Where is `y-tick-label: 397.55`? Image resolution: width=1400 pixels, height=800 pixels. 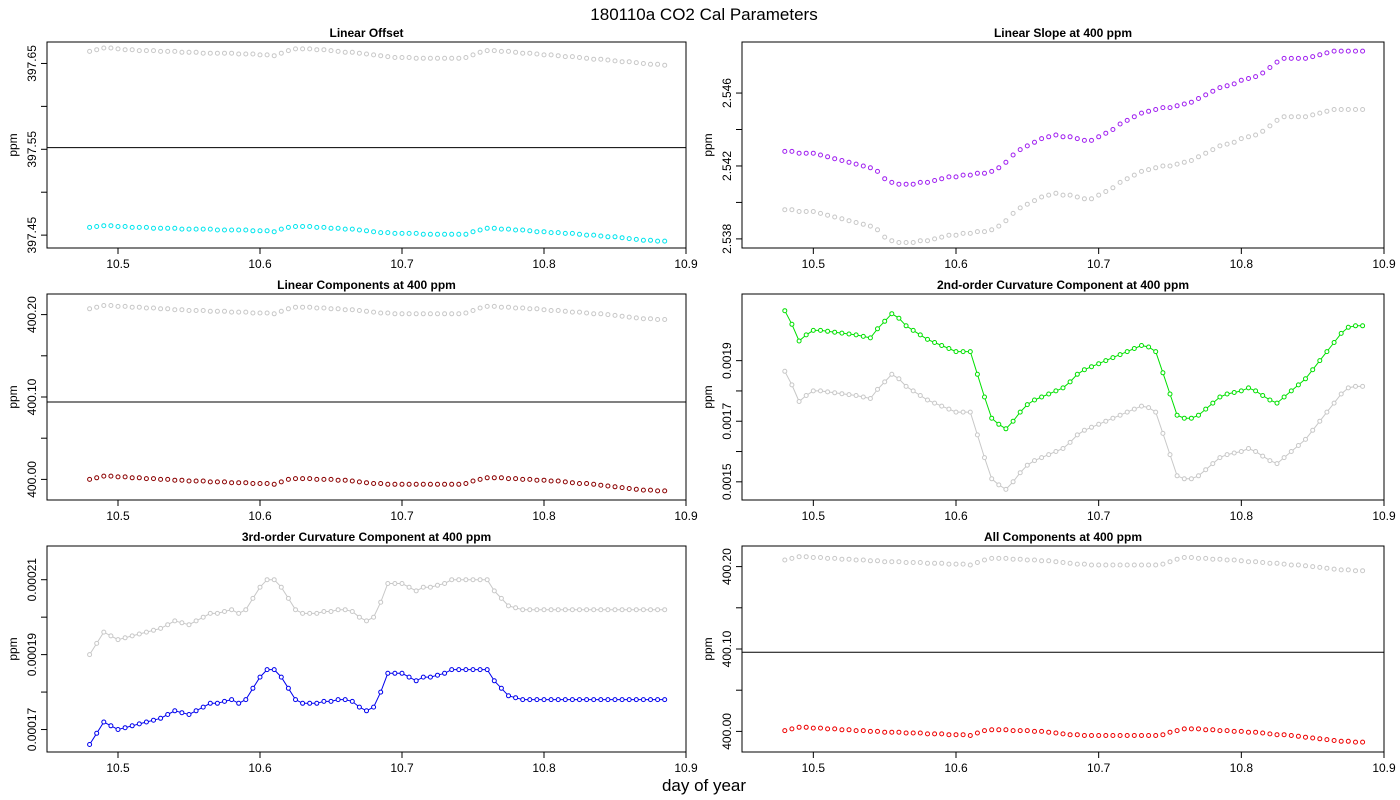
y-tick-label: 397.55 is located at coordinates (32, 149).